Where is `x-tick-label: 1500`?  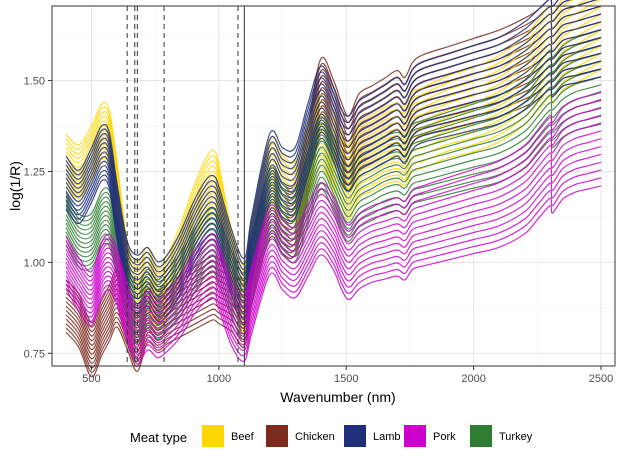
x-tick-label: 1500 is located at coordinates (346, 379).